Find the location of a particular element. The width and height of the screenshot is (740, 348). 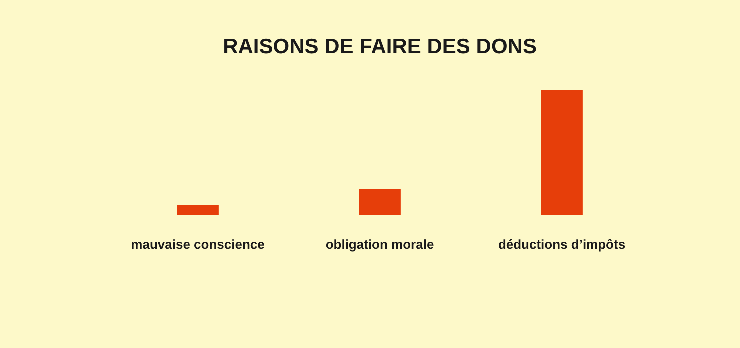

x-tick-label: obligation morale is located at coordinates (380, 244).